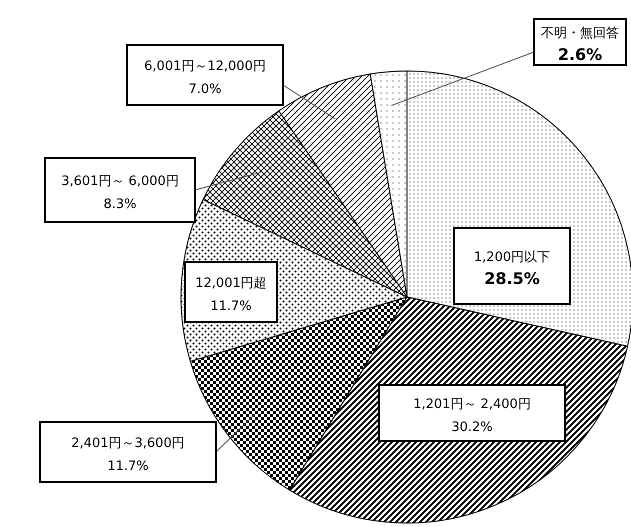 This screenshot has height=527, width=631. I want to click on data-label: 30.2%, so click(472, 427).